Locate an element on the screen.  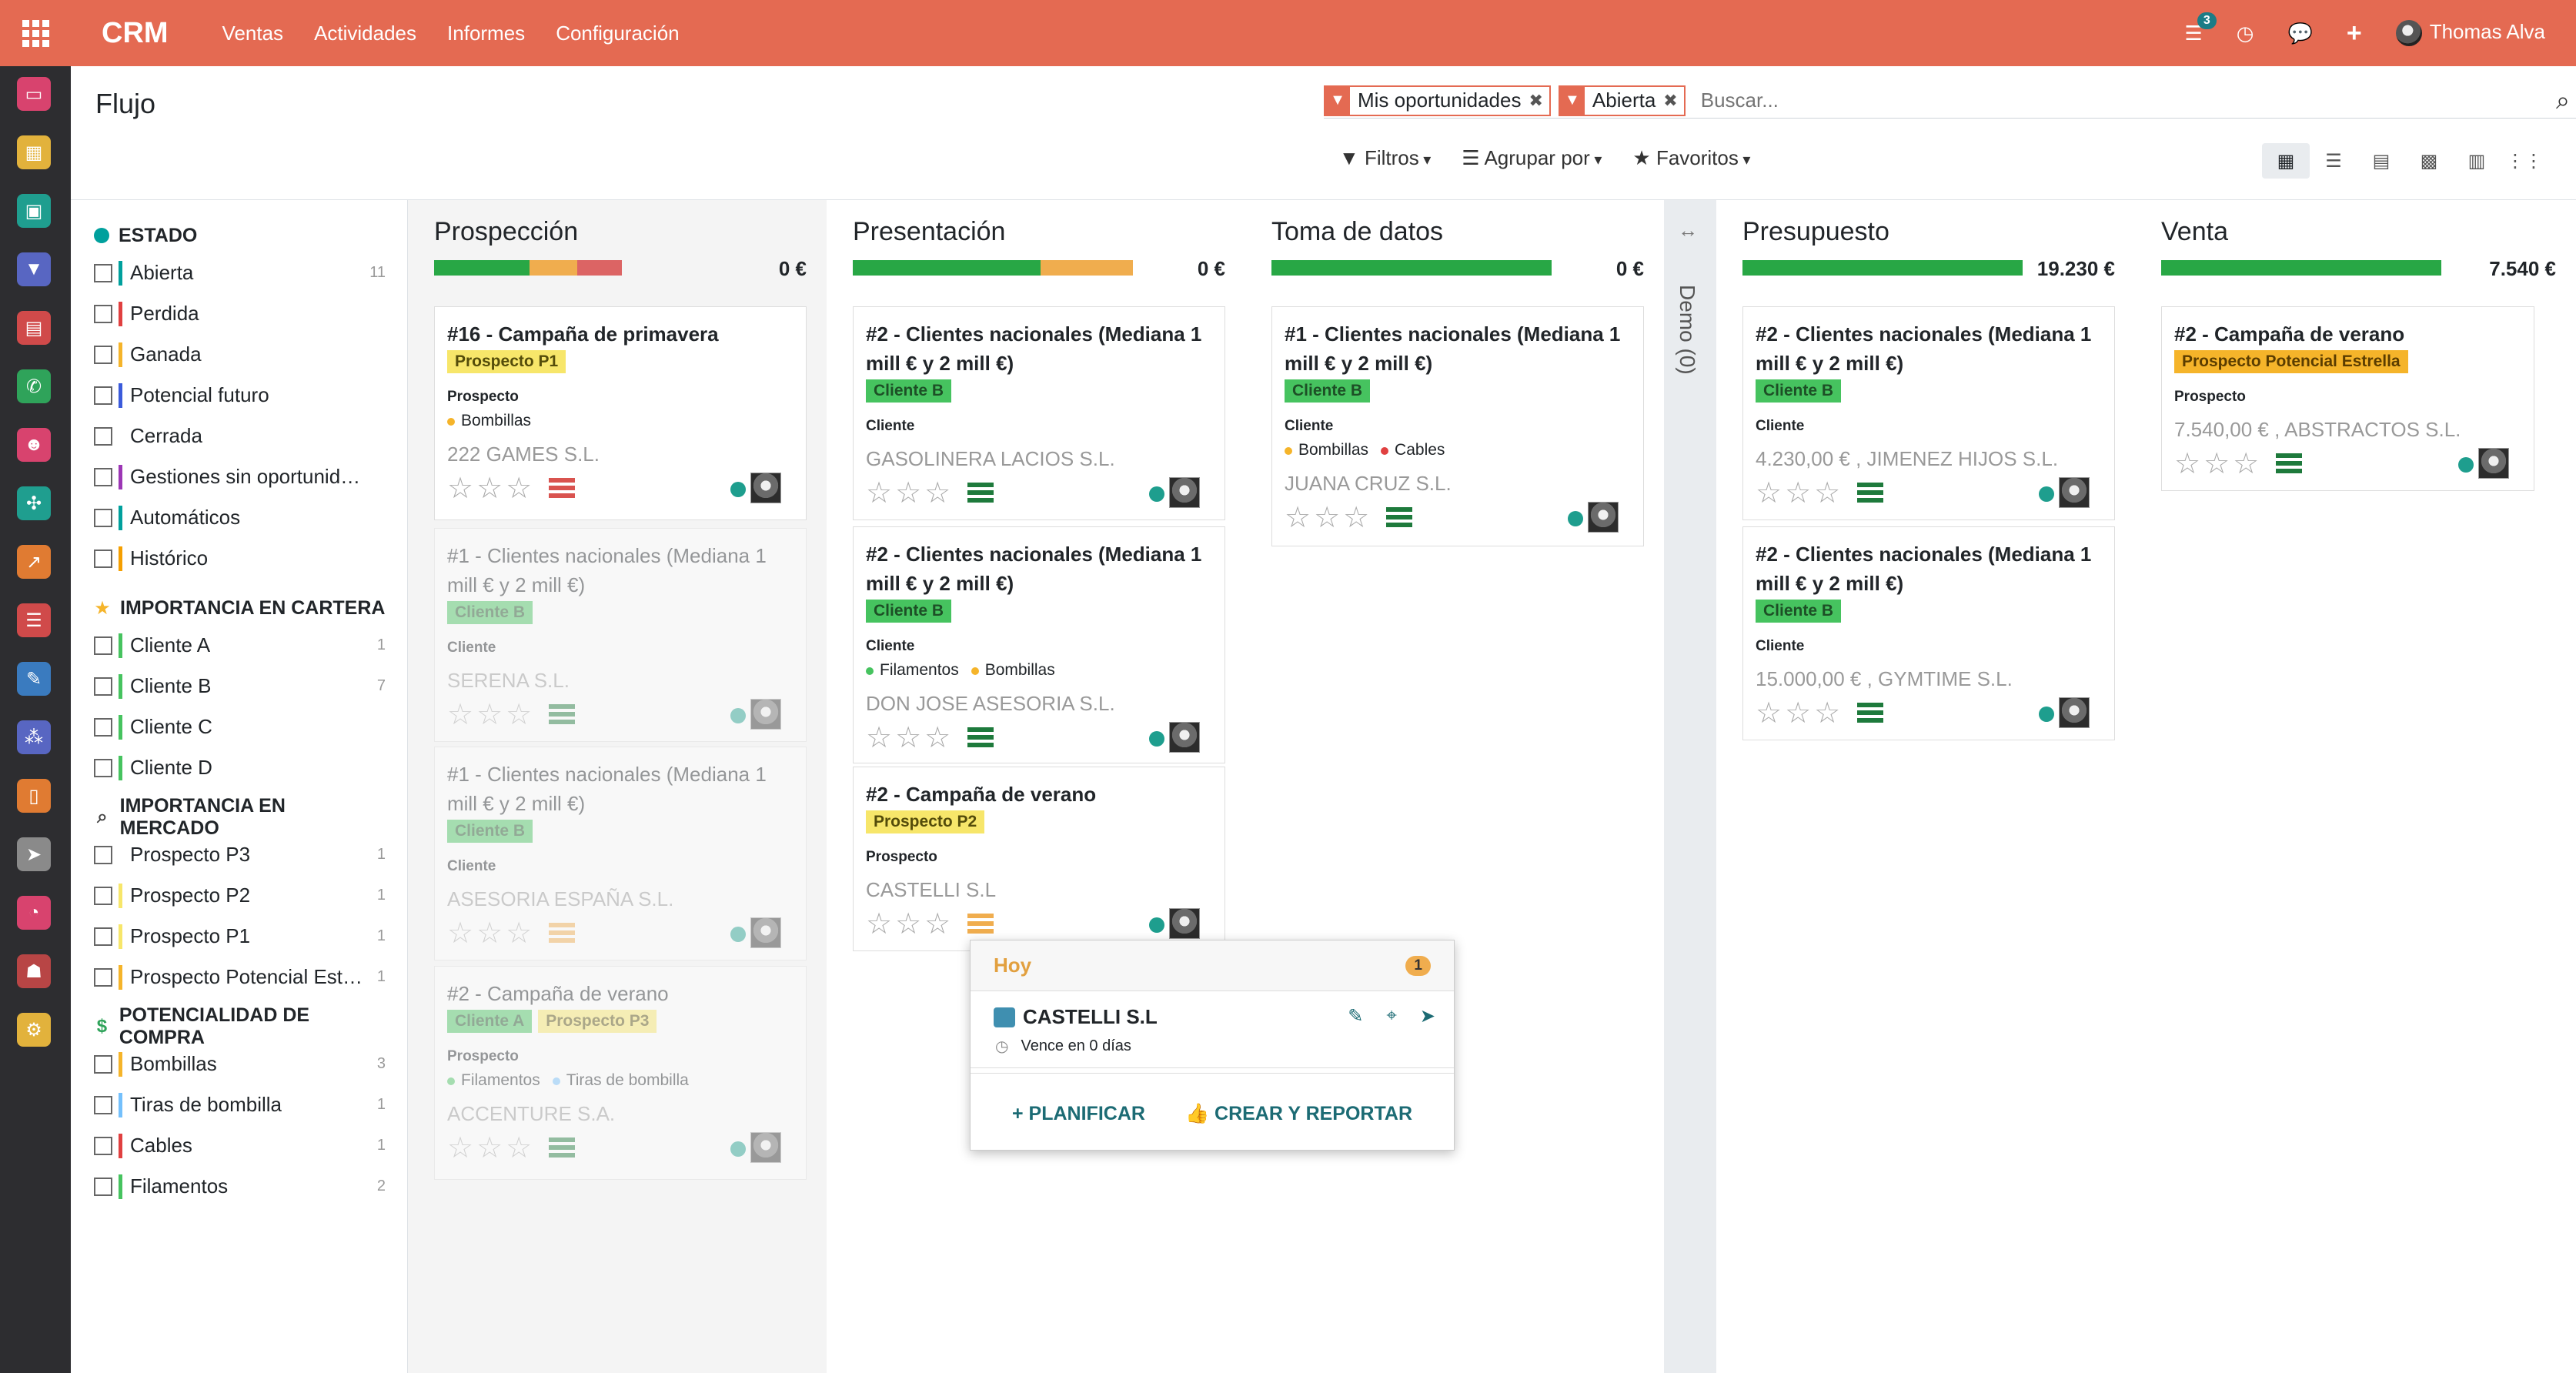
calendar-app-icon: ▦ is located at coordinates (34, 152).